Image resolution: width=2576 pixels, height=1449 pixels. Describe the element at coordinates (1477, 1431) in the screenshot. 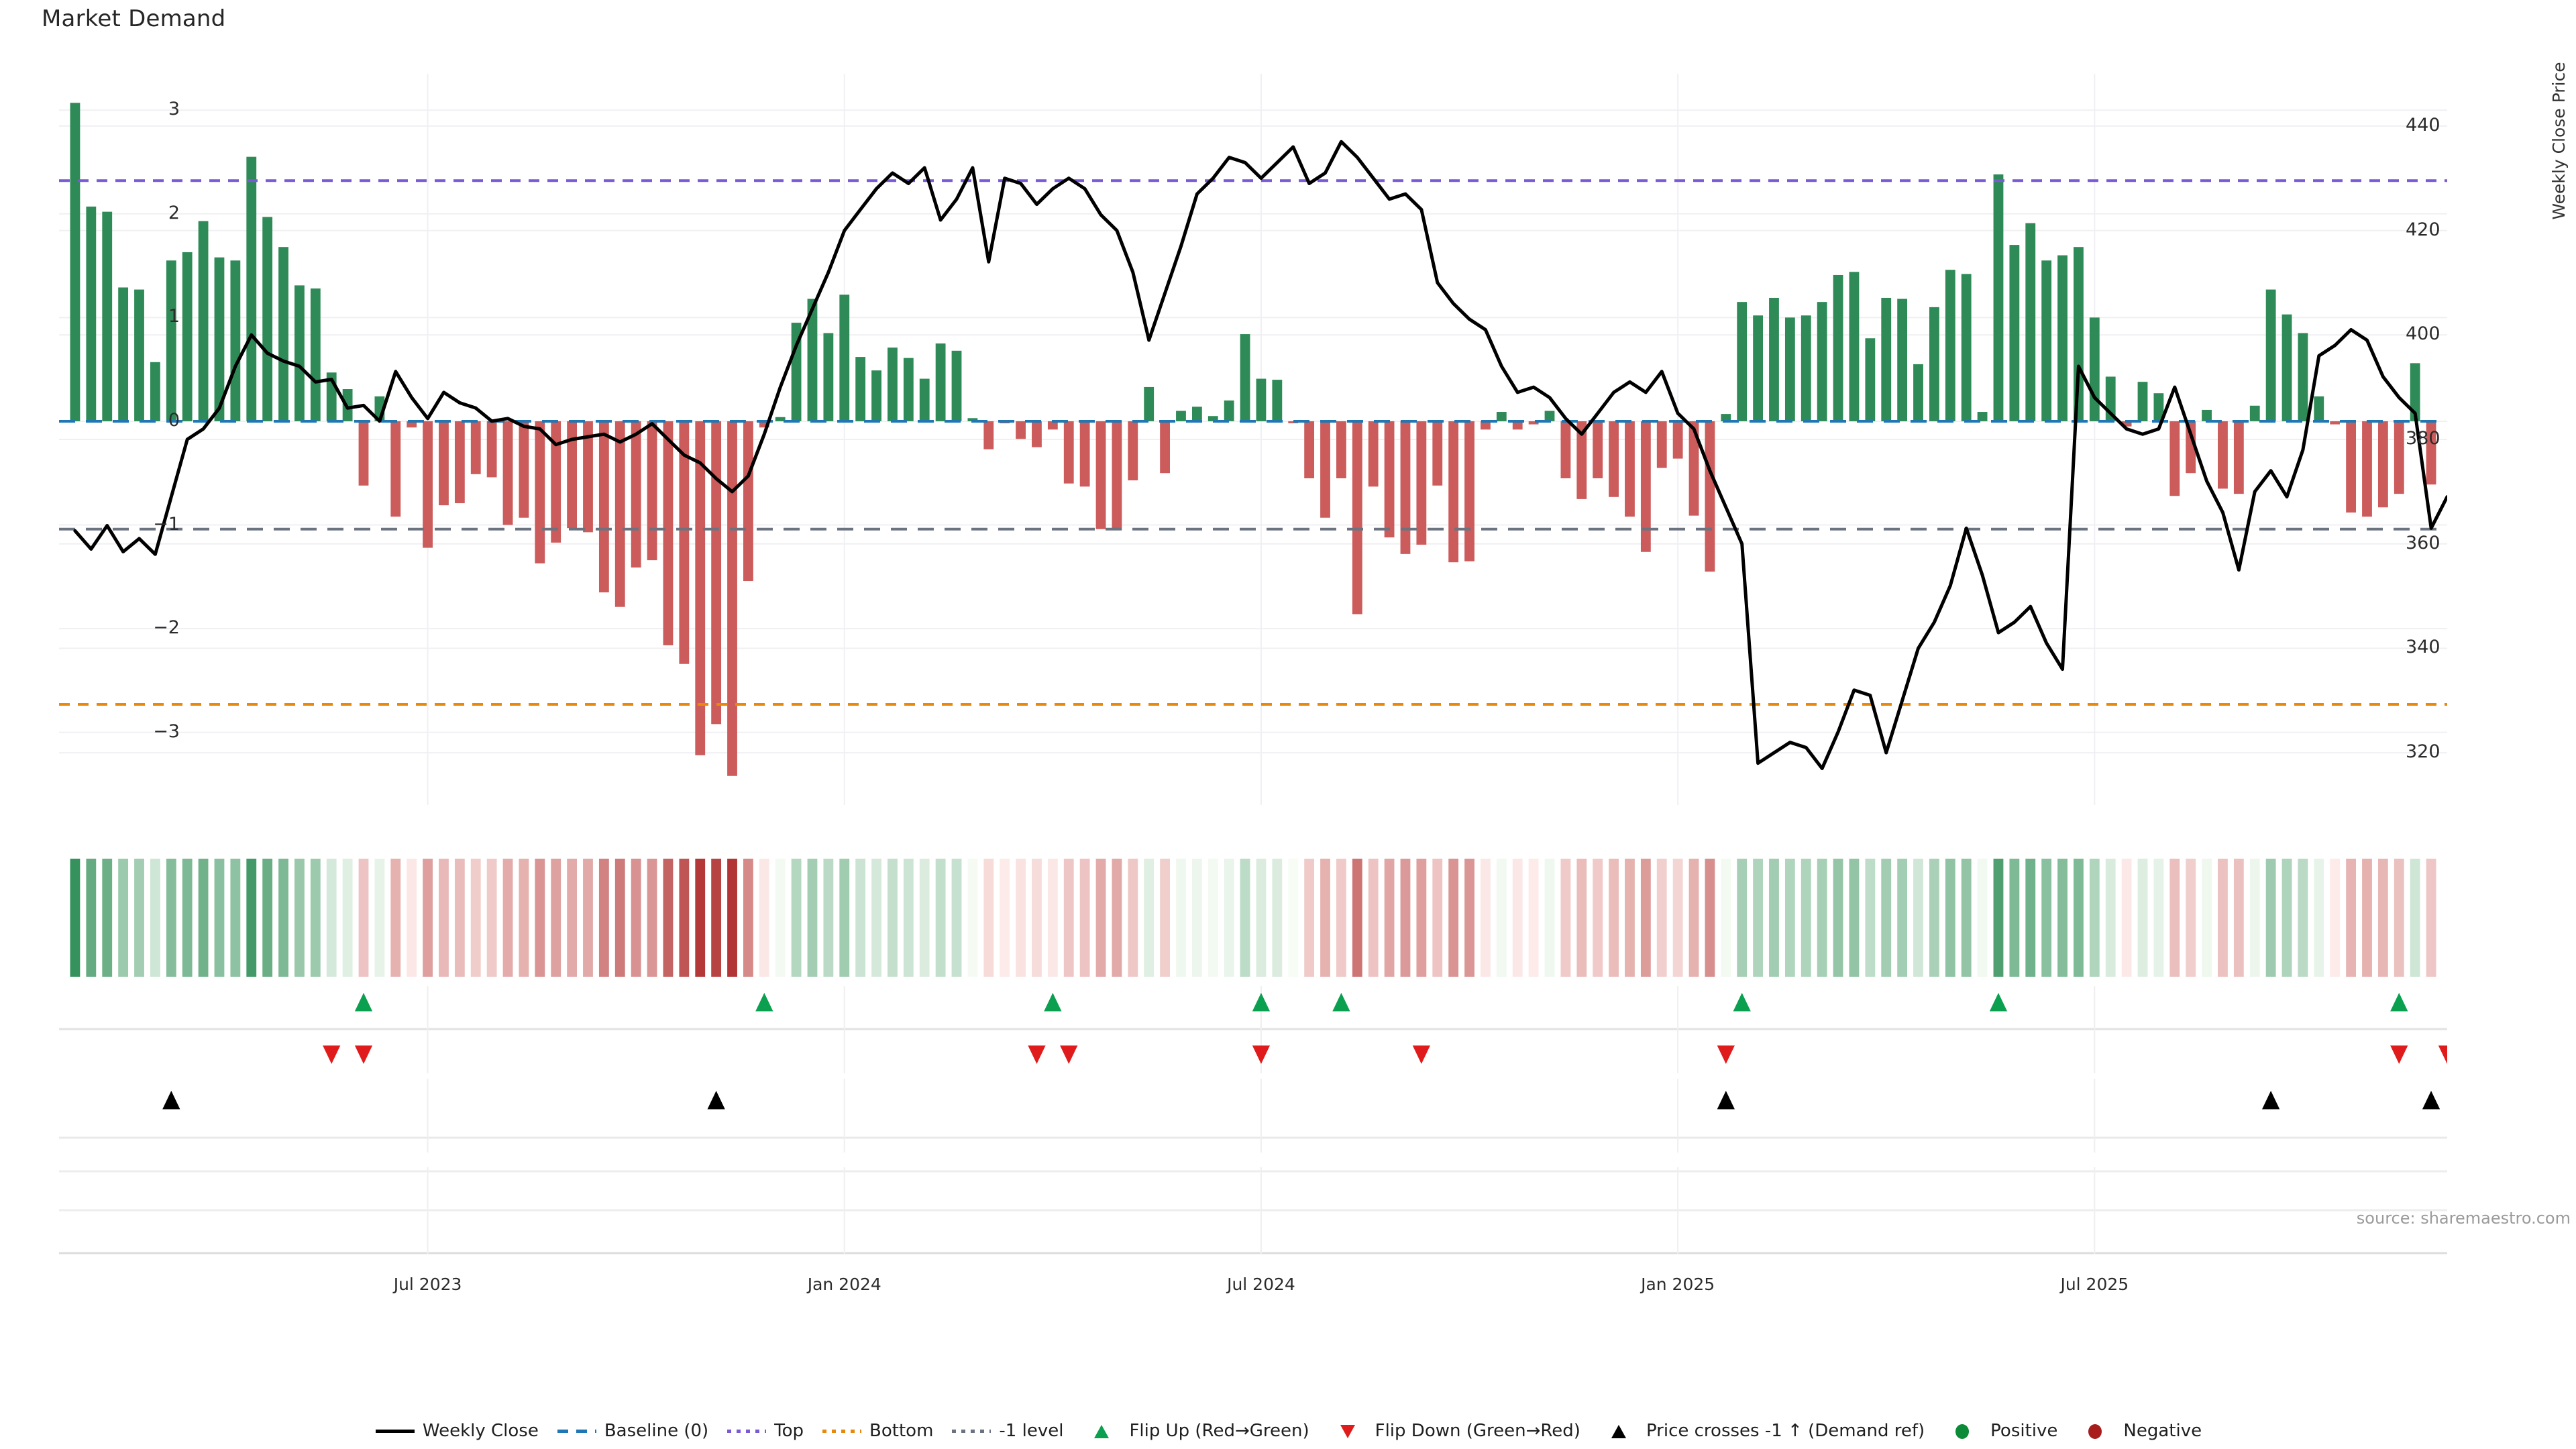

I see `legend-item-label: Flip Down (Green→Red)` at that location.